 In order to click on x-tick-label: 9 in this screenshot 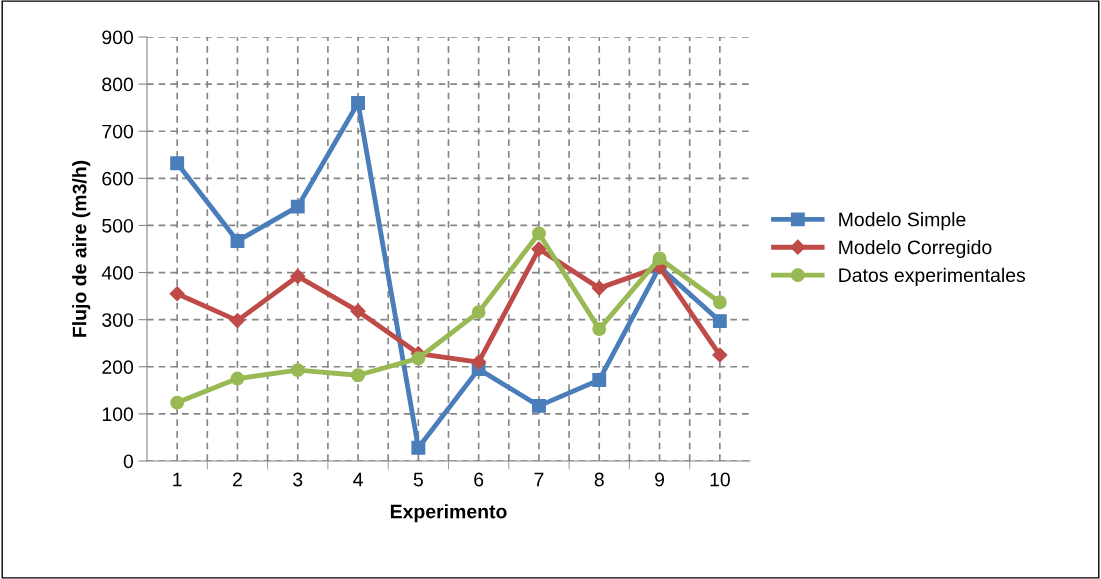, I will do `click(660, 479)`.